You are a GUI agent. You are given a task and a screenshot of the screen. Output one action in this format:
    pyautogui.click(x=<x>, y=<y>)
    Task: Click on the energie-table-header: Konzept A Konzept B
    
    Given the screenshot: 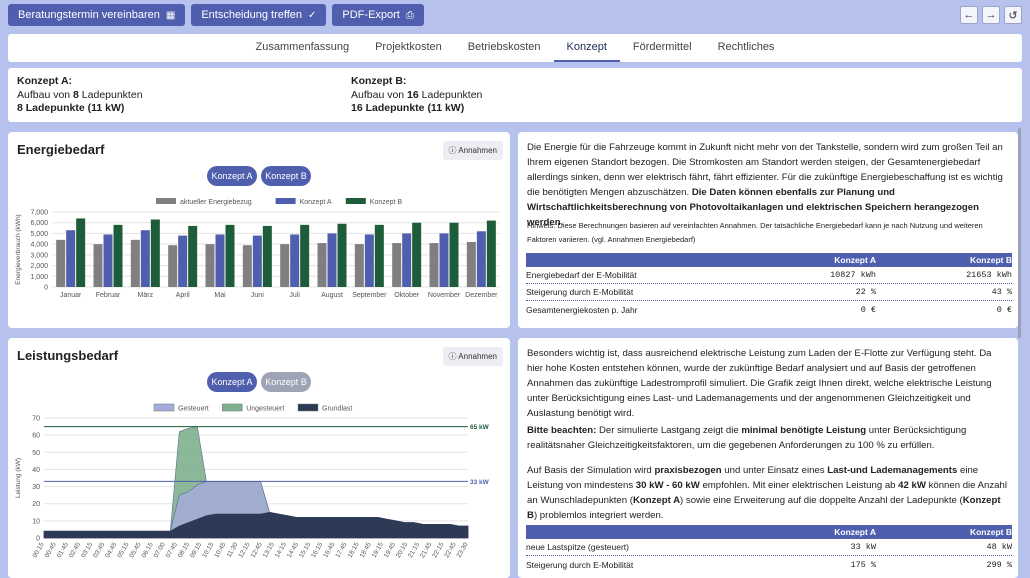 What is the action you would take?
    pyautogui.click(x=769, y=260)
    